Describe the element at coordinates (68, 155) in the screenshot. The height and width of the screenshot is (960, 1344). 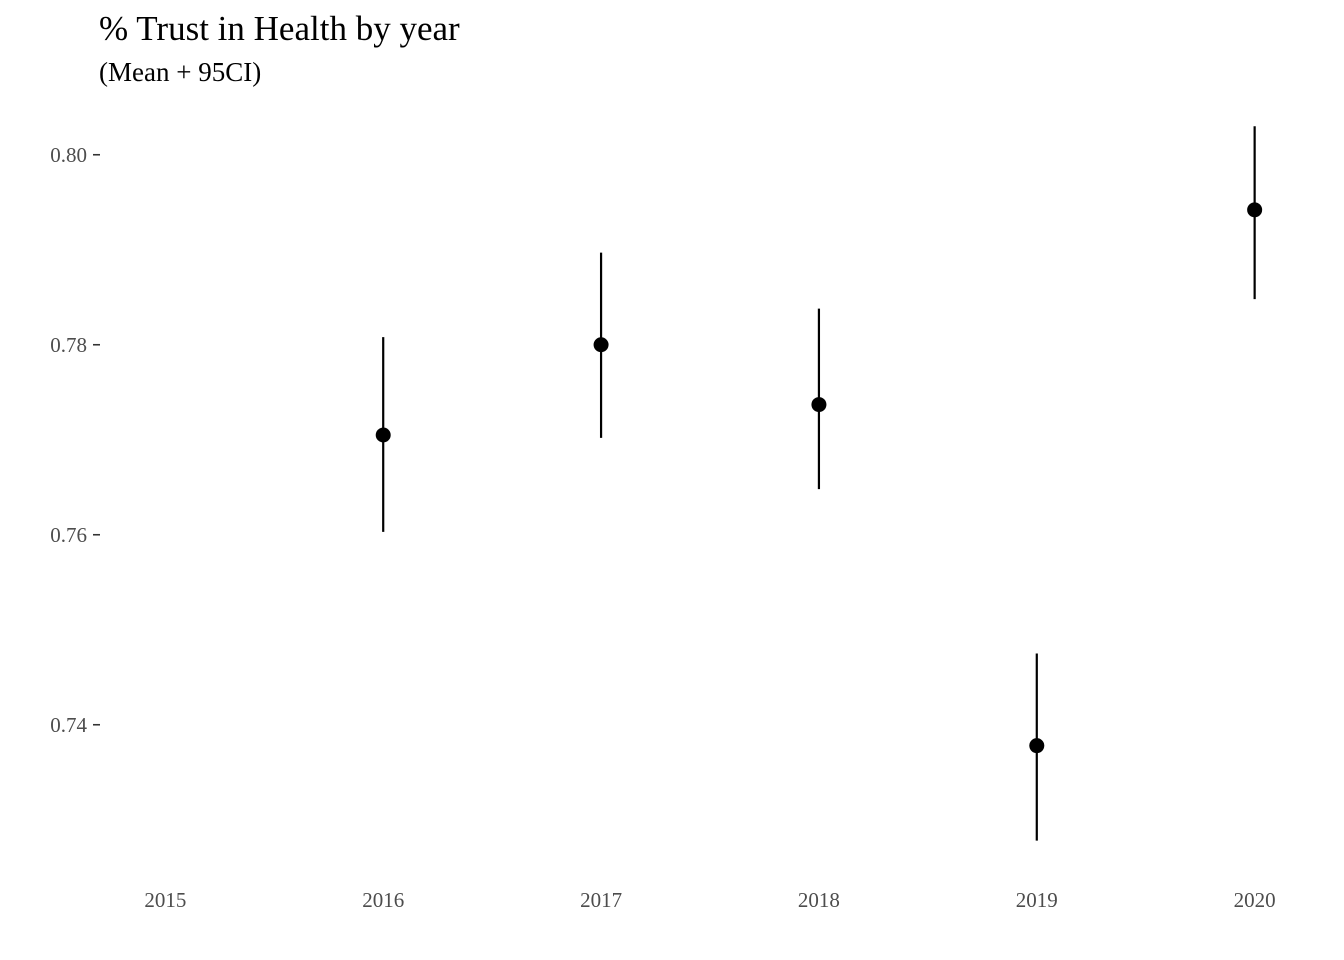
I see `y-tick-label: 0.80` at that location.